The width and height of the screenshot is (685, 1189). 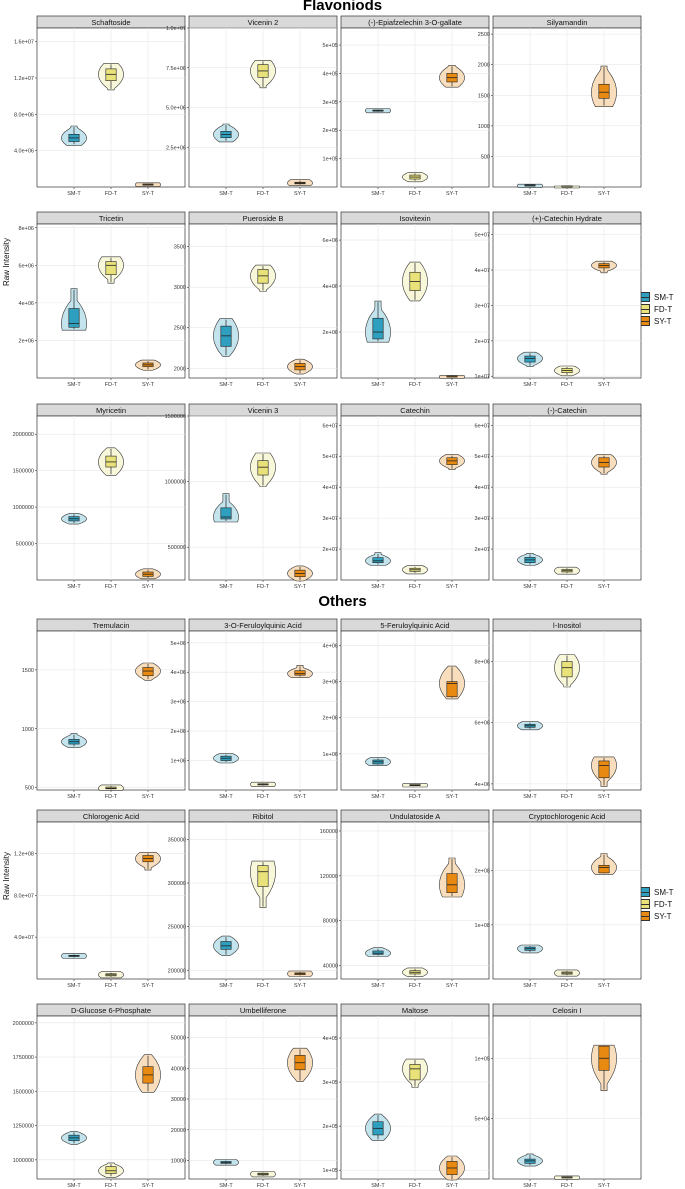 What do you see at coordinates (414, 218) in the screenshot?
I see `facet-title: Isovitexin` at bounding box center [414, 218].